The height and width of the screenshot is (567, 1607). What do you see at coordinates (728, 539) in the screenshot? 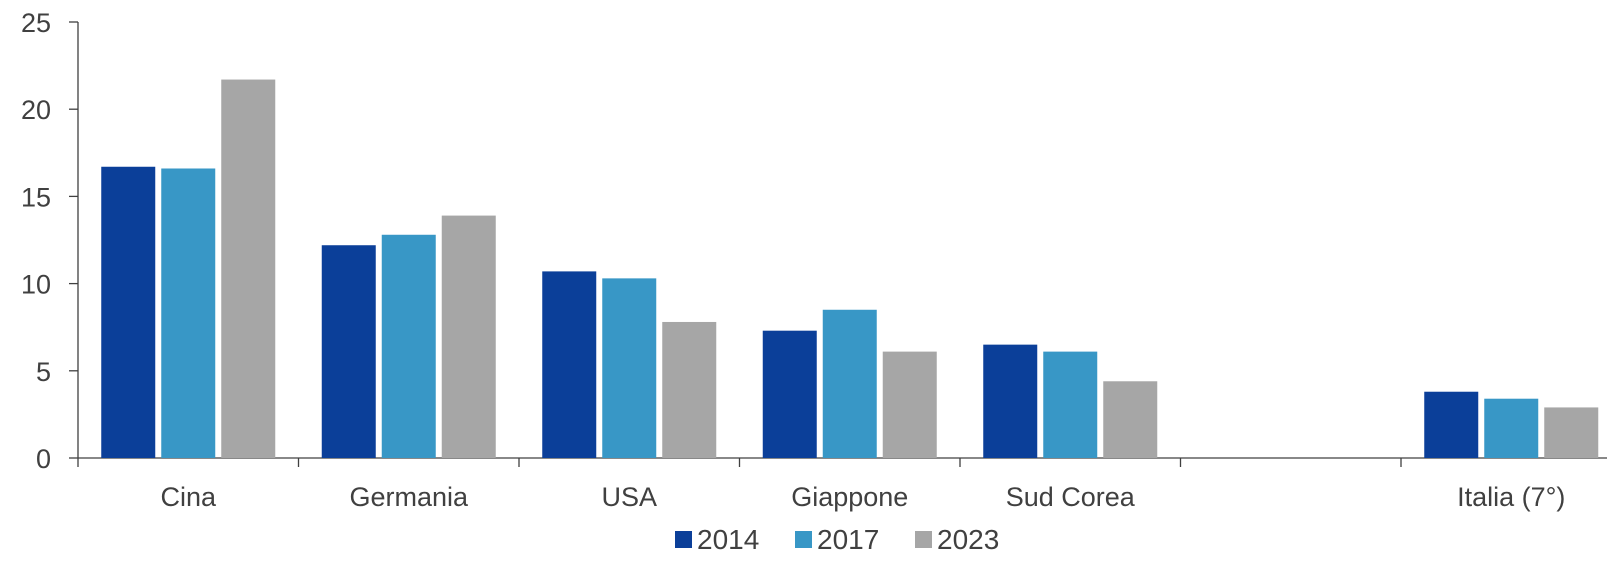
I see `legend-label-2014: 2014` at bounding box center [728, 539].